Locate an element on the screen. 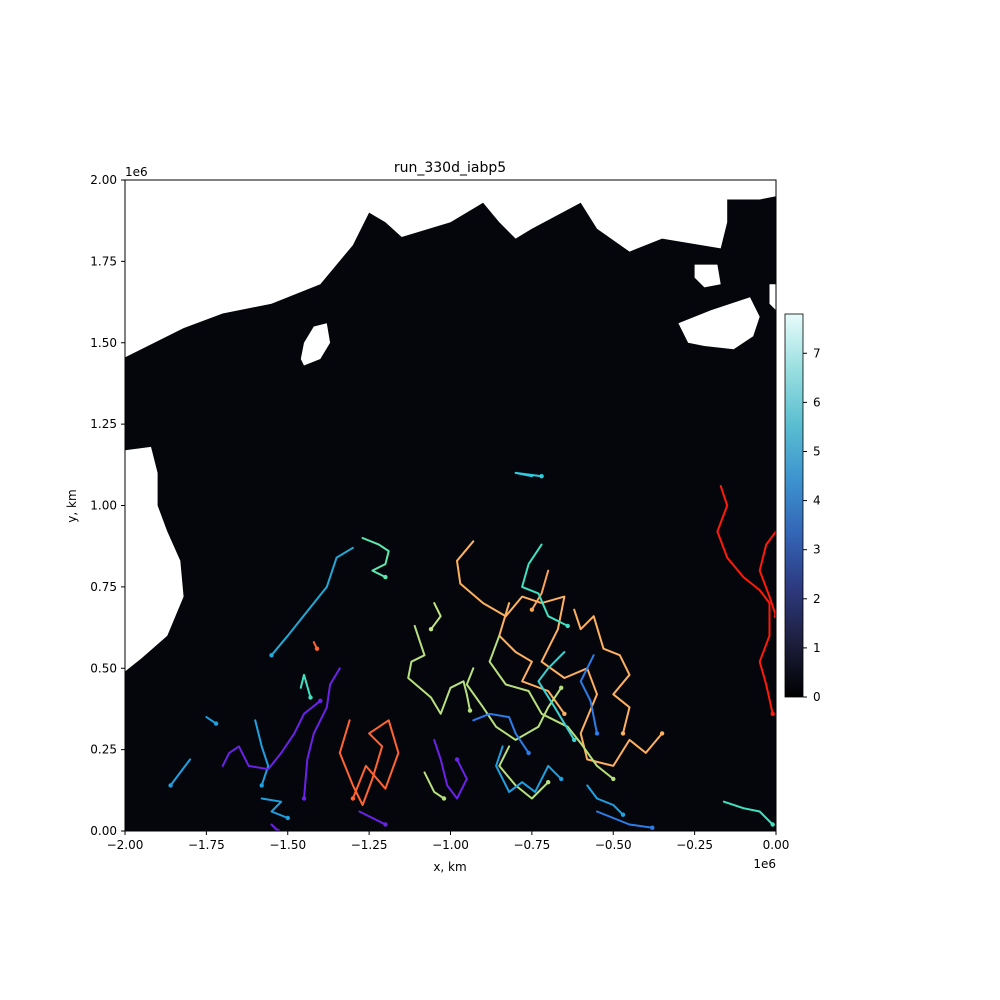 The width and height of the screenshot is (1000, 1000). colorbar-tick-label: 2 is located at coordinates (817, 599).